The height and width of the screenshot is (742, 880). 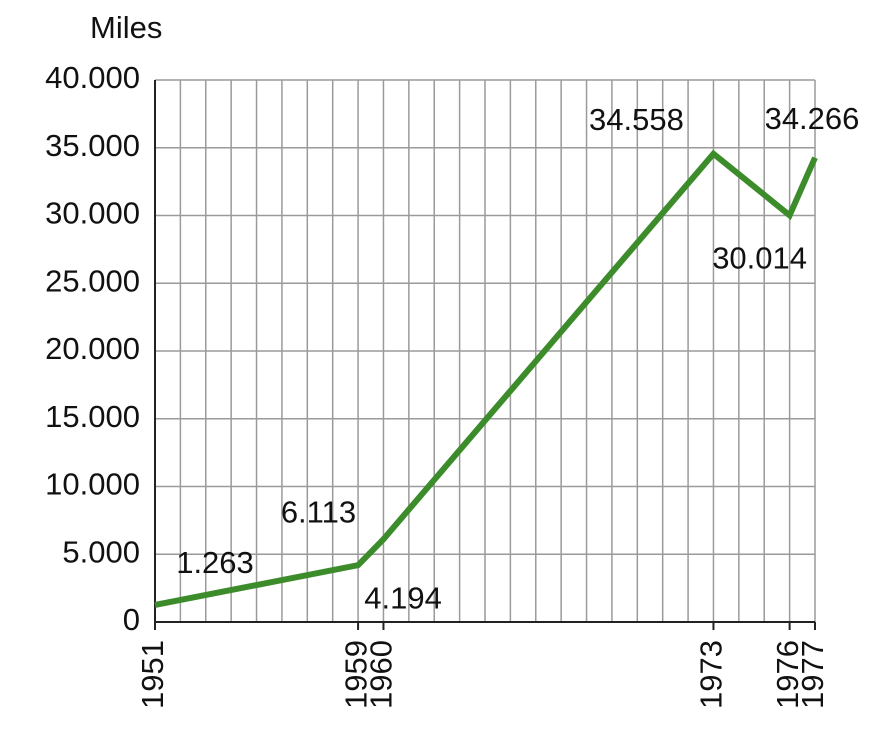 What do you see at coordinates (318, 511) in the screenshot?
I see `data-label: 6.113` at bounding box center [318, 511].